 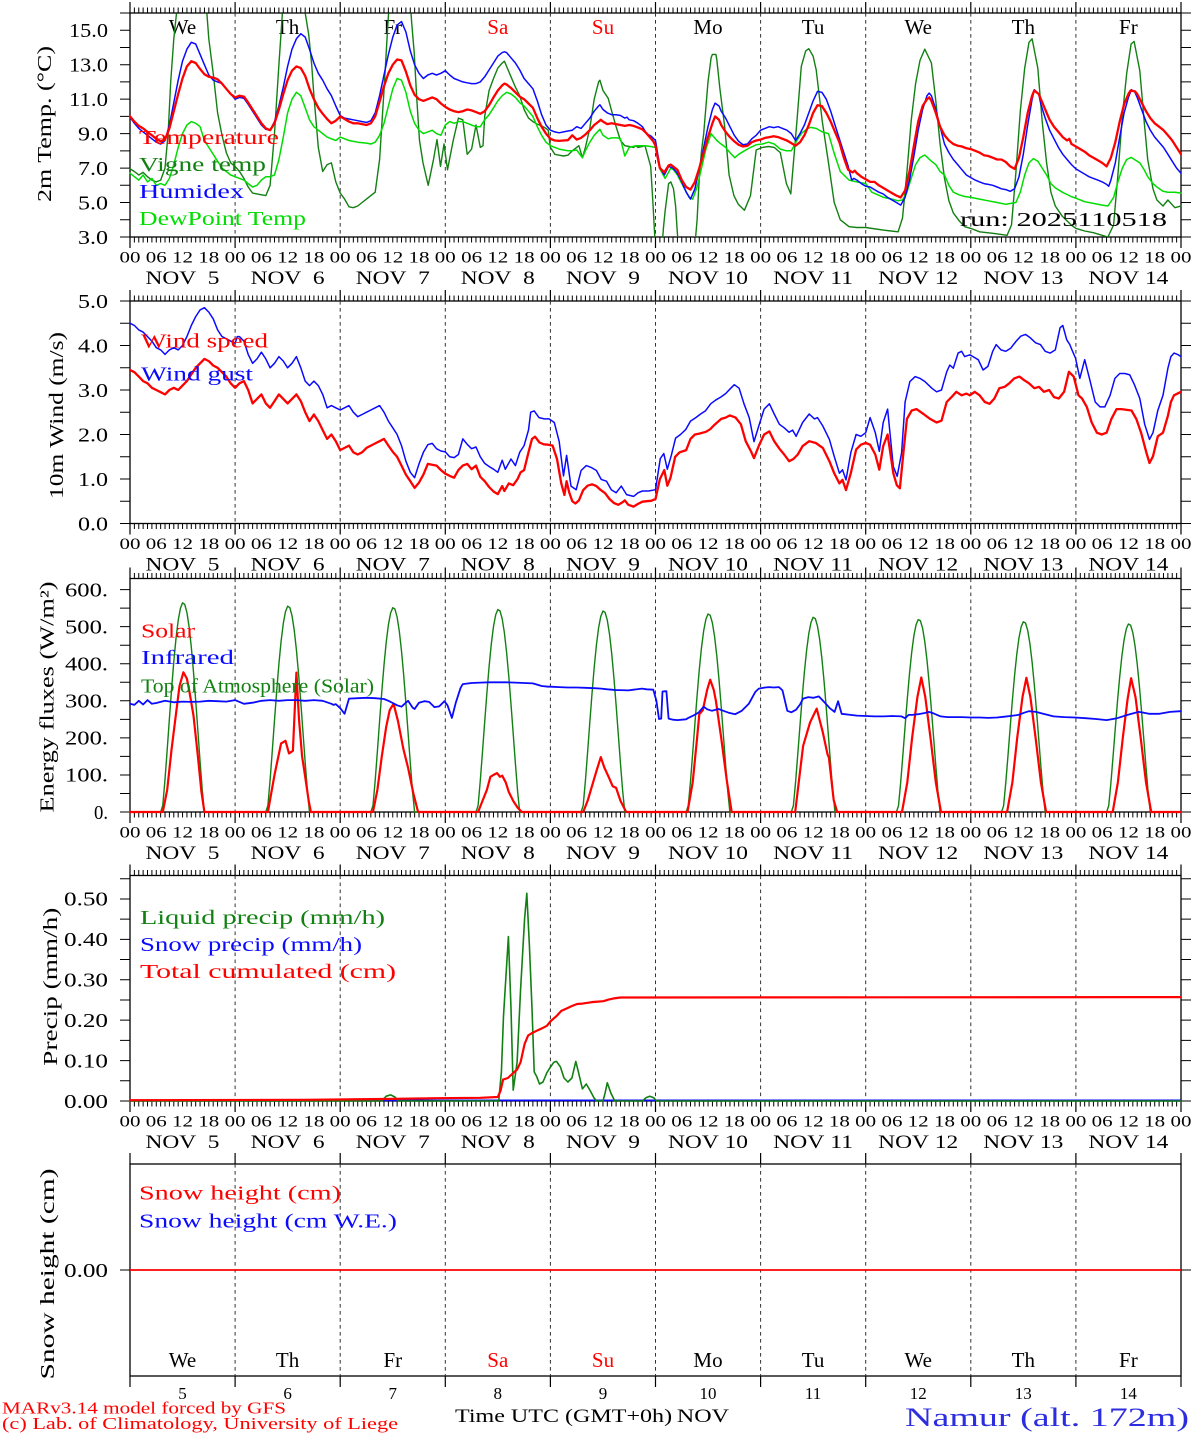 What do you see at coordinates (204, 342) in the screenshot?
I see `svg-text: Wind speed` at bounding box center [204, 342].